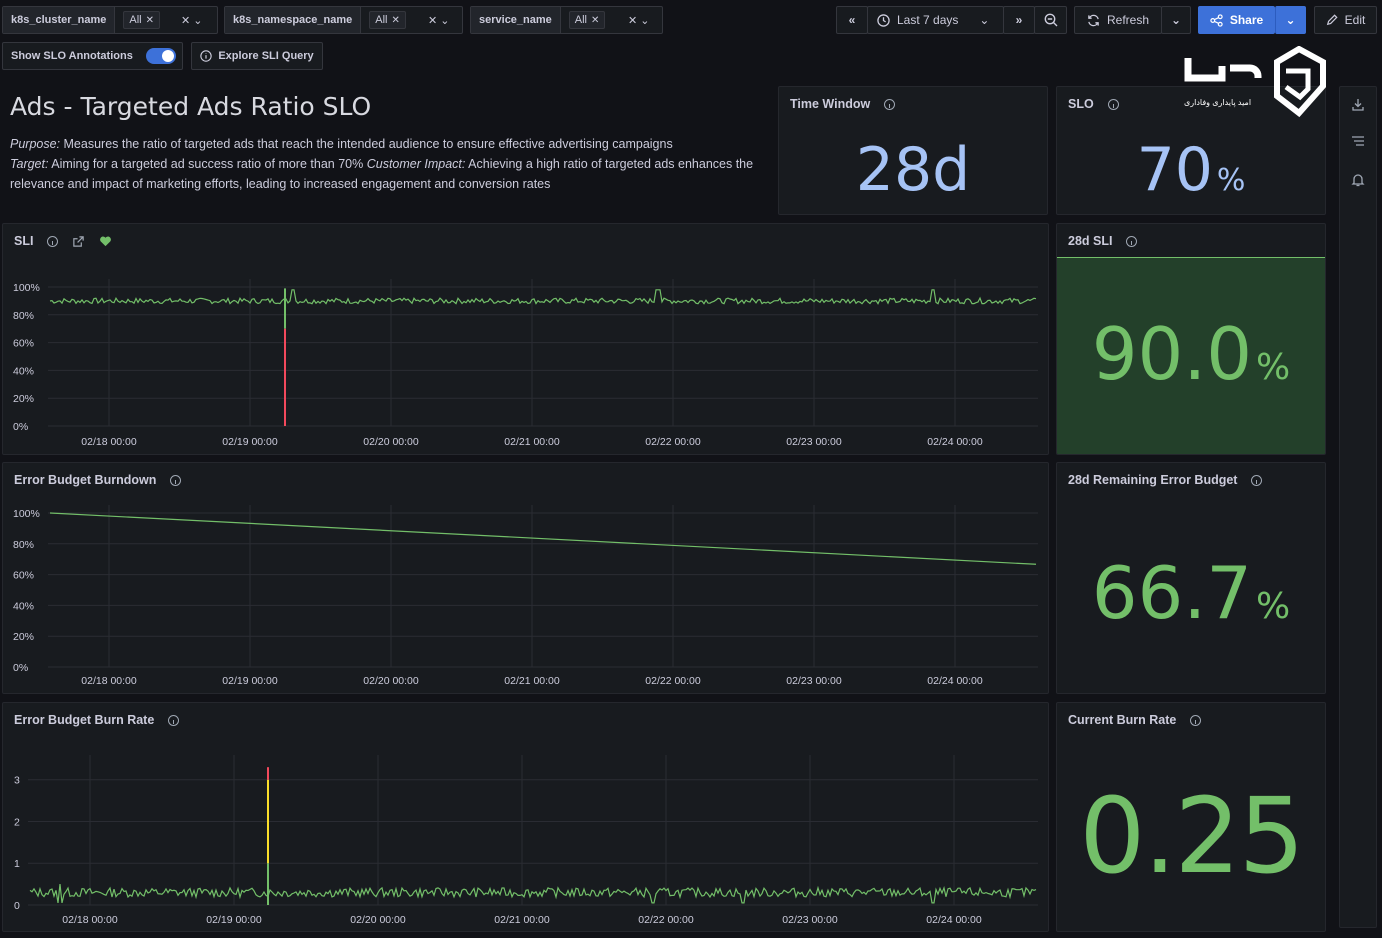 The height and width of the screenshot is (938, 1382). What do you see at coordinates (533, 894) in the screenshot?
I see `burn-rate-series-line` at bounding box center [533, 894].